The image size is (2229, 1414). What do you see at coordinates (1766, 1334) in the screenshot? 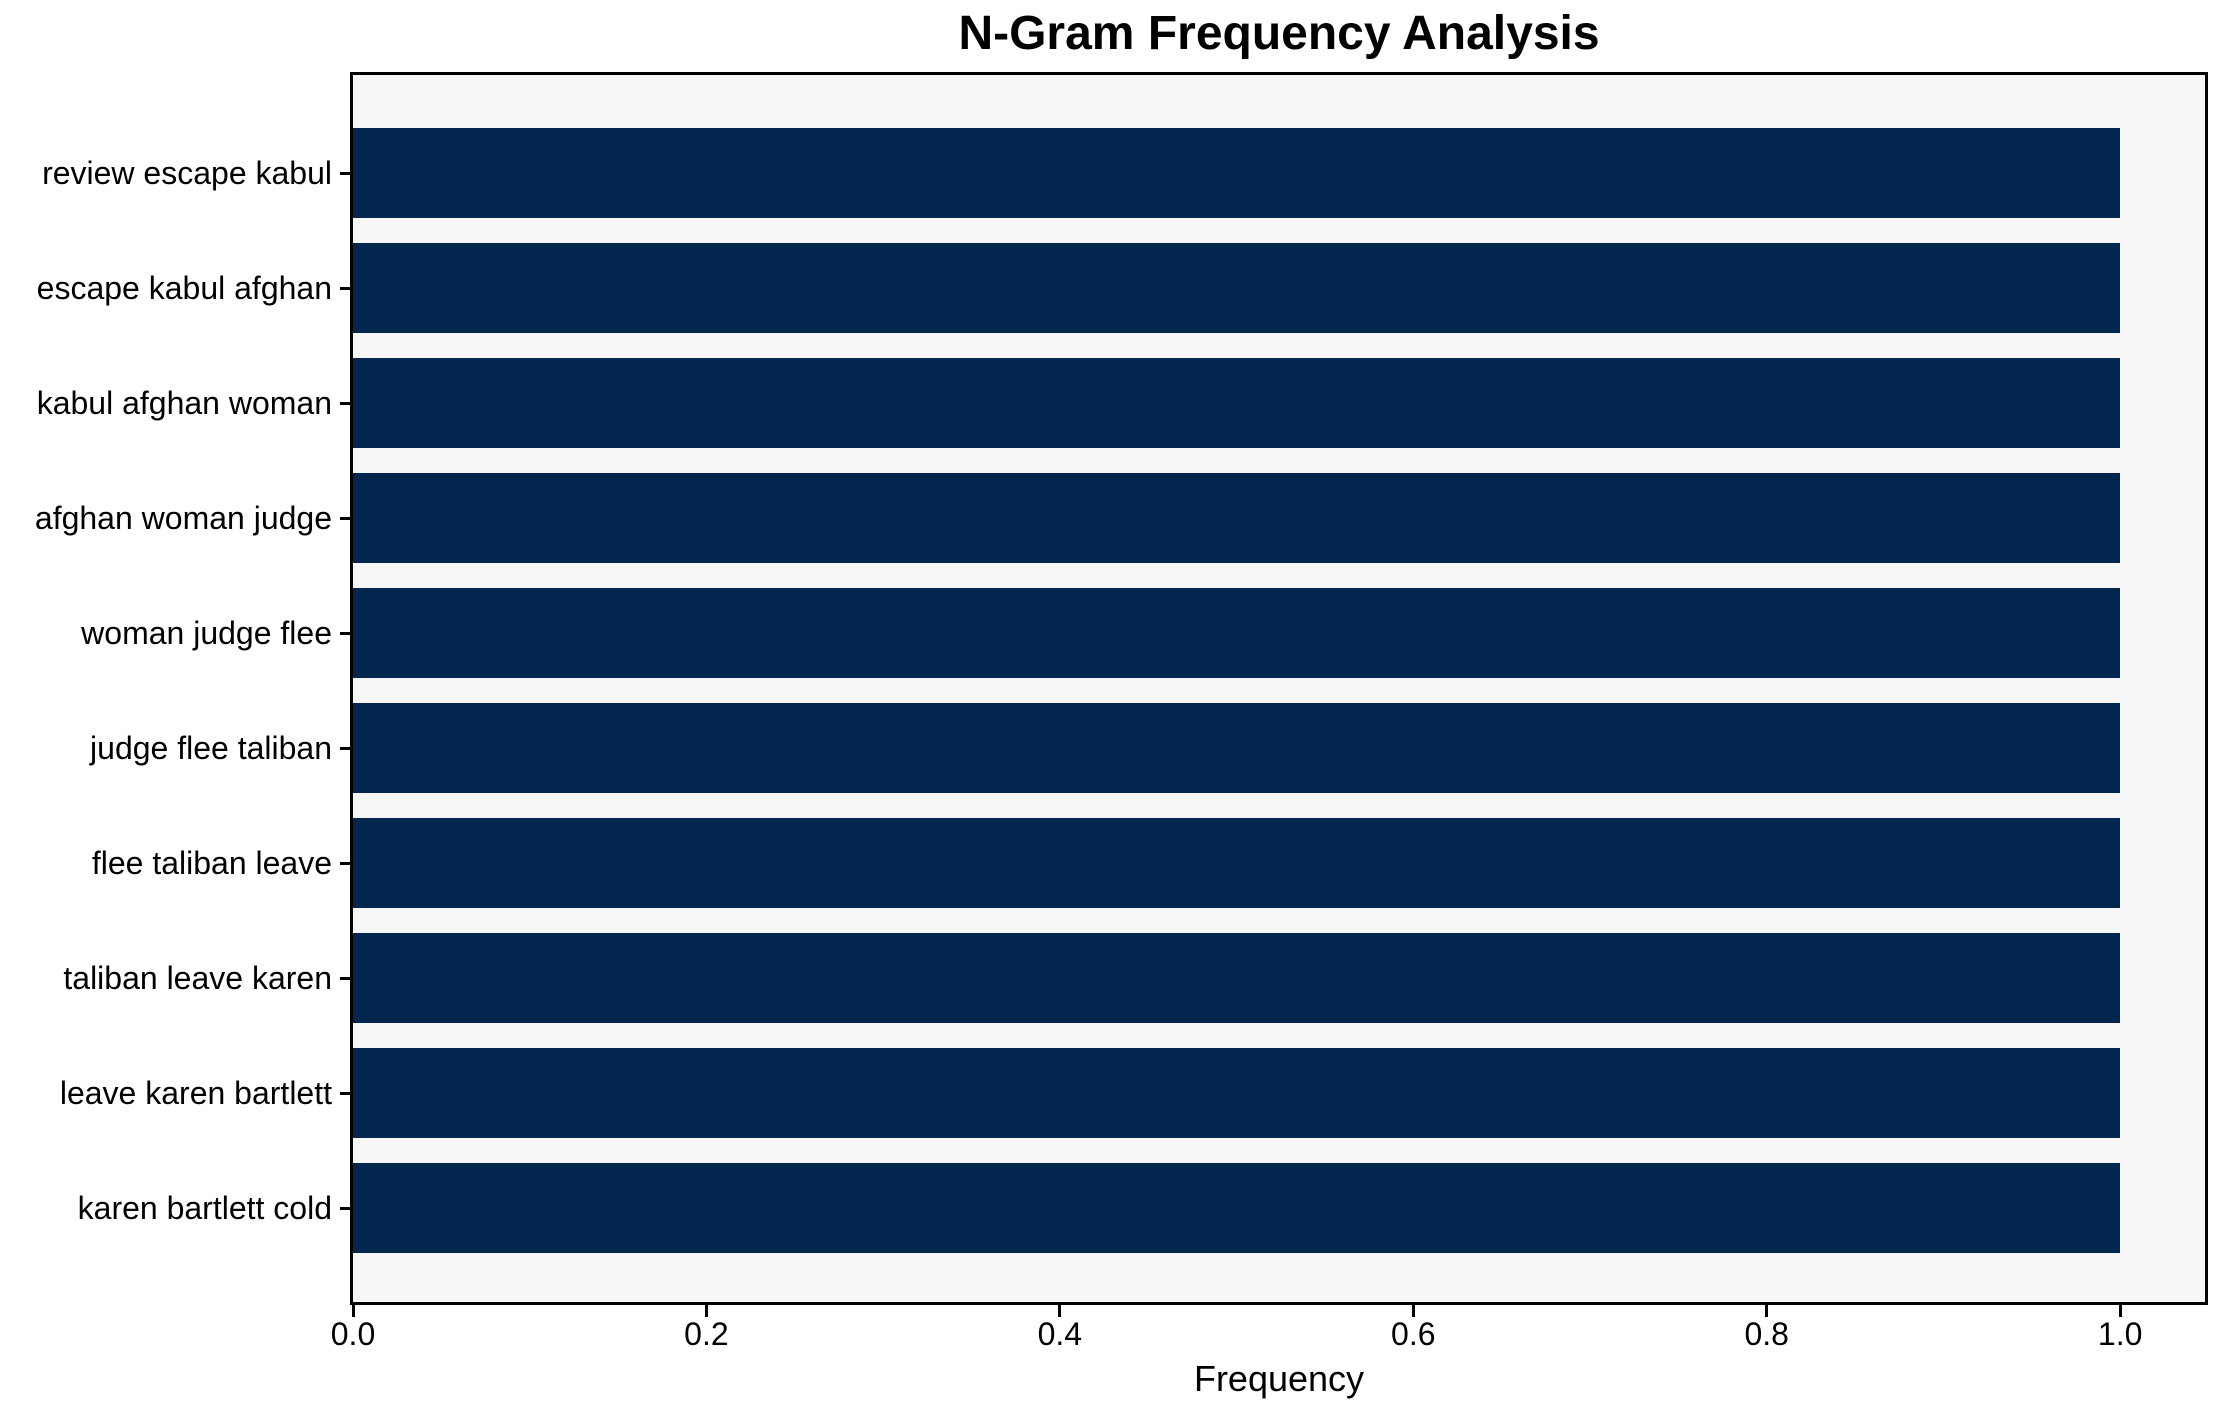
I see `x-tick-label: 0.8` at bounding box center [1766, 1334].